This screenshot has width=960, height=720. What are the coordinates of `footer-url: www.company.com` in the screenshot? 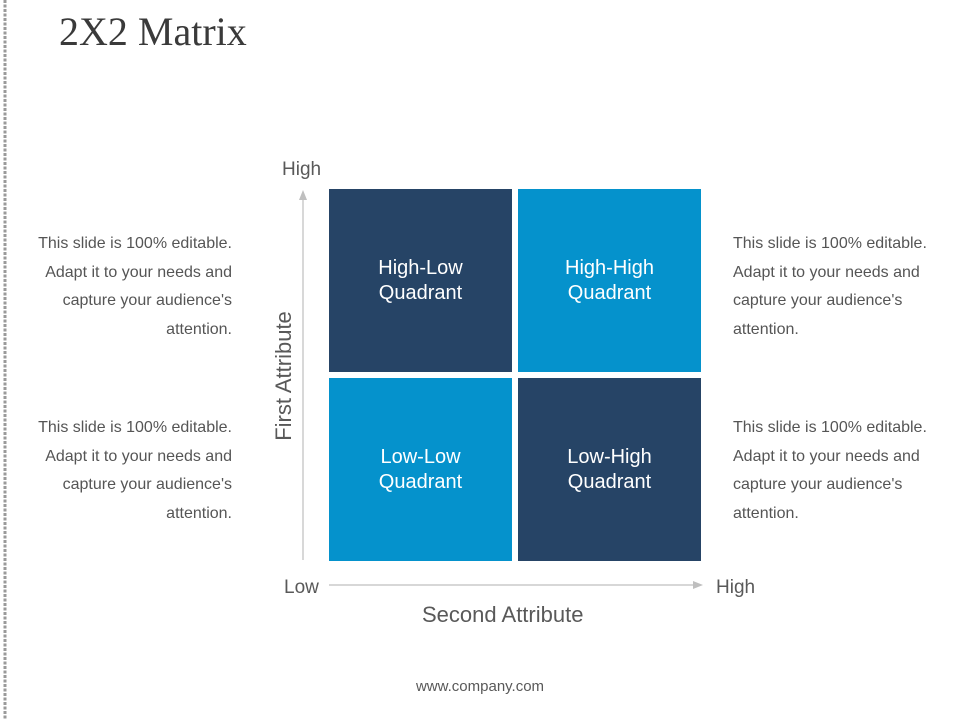 It's located at (480, 686).